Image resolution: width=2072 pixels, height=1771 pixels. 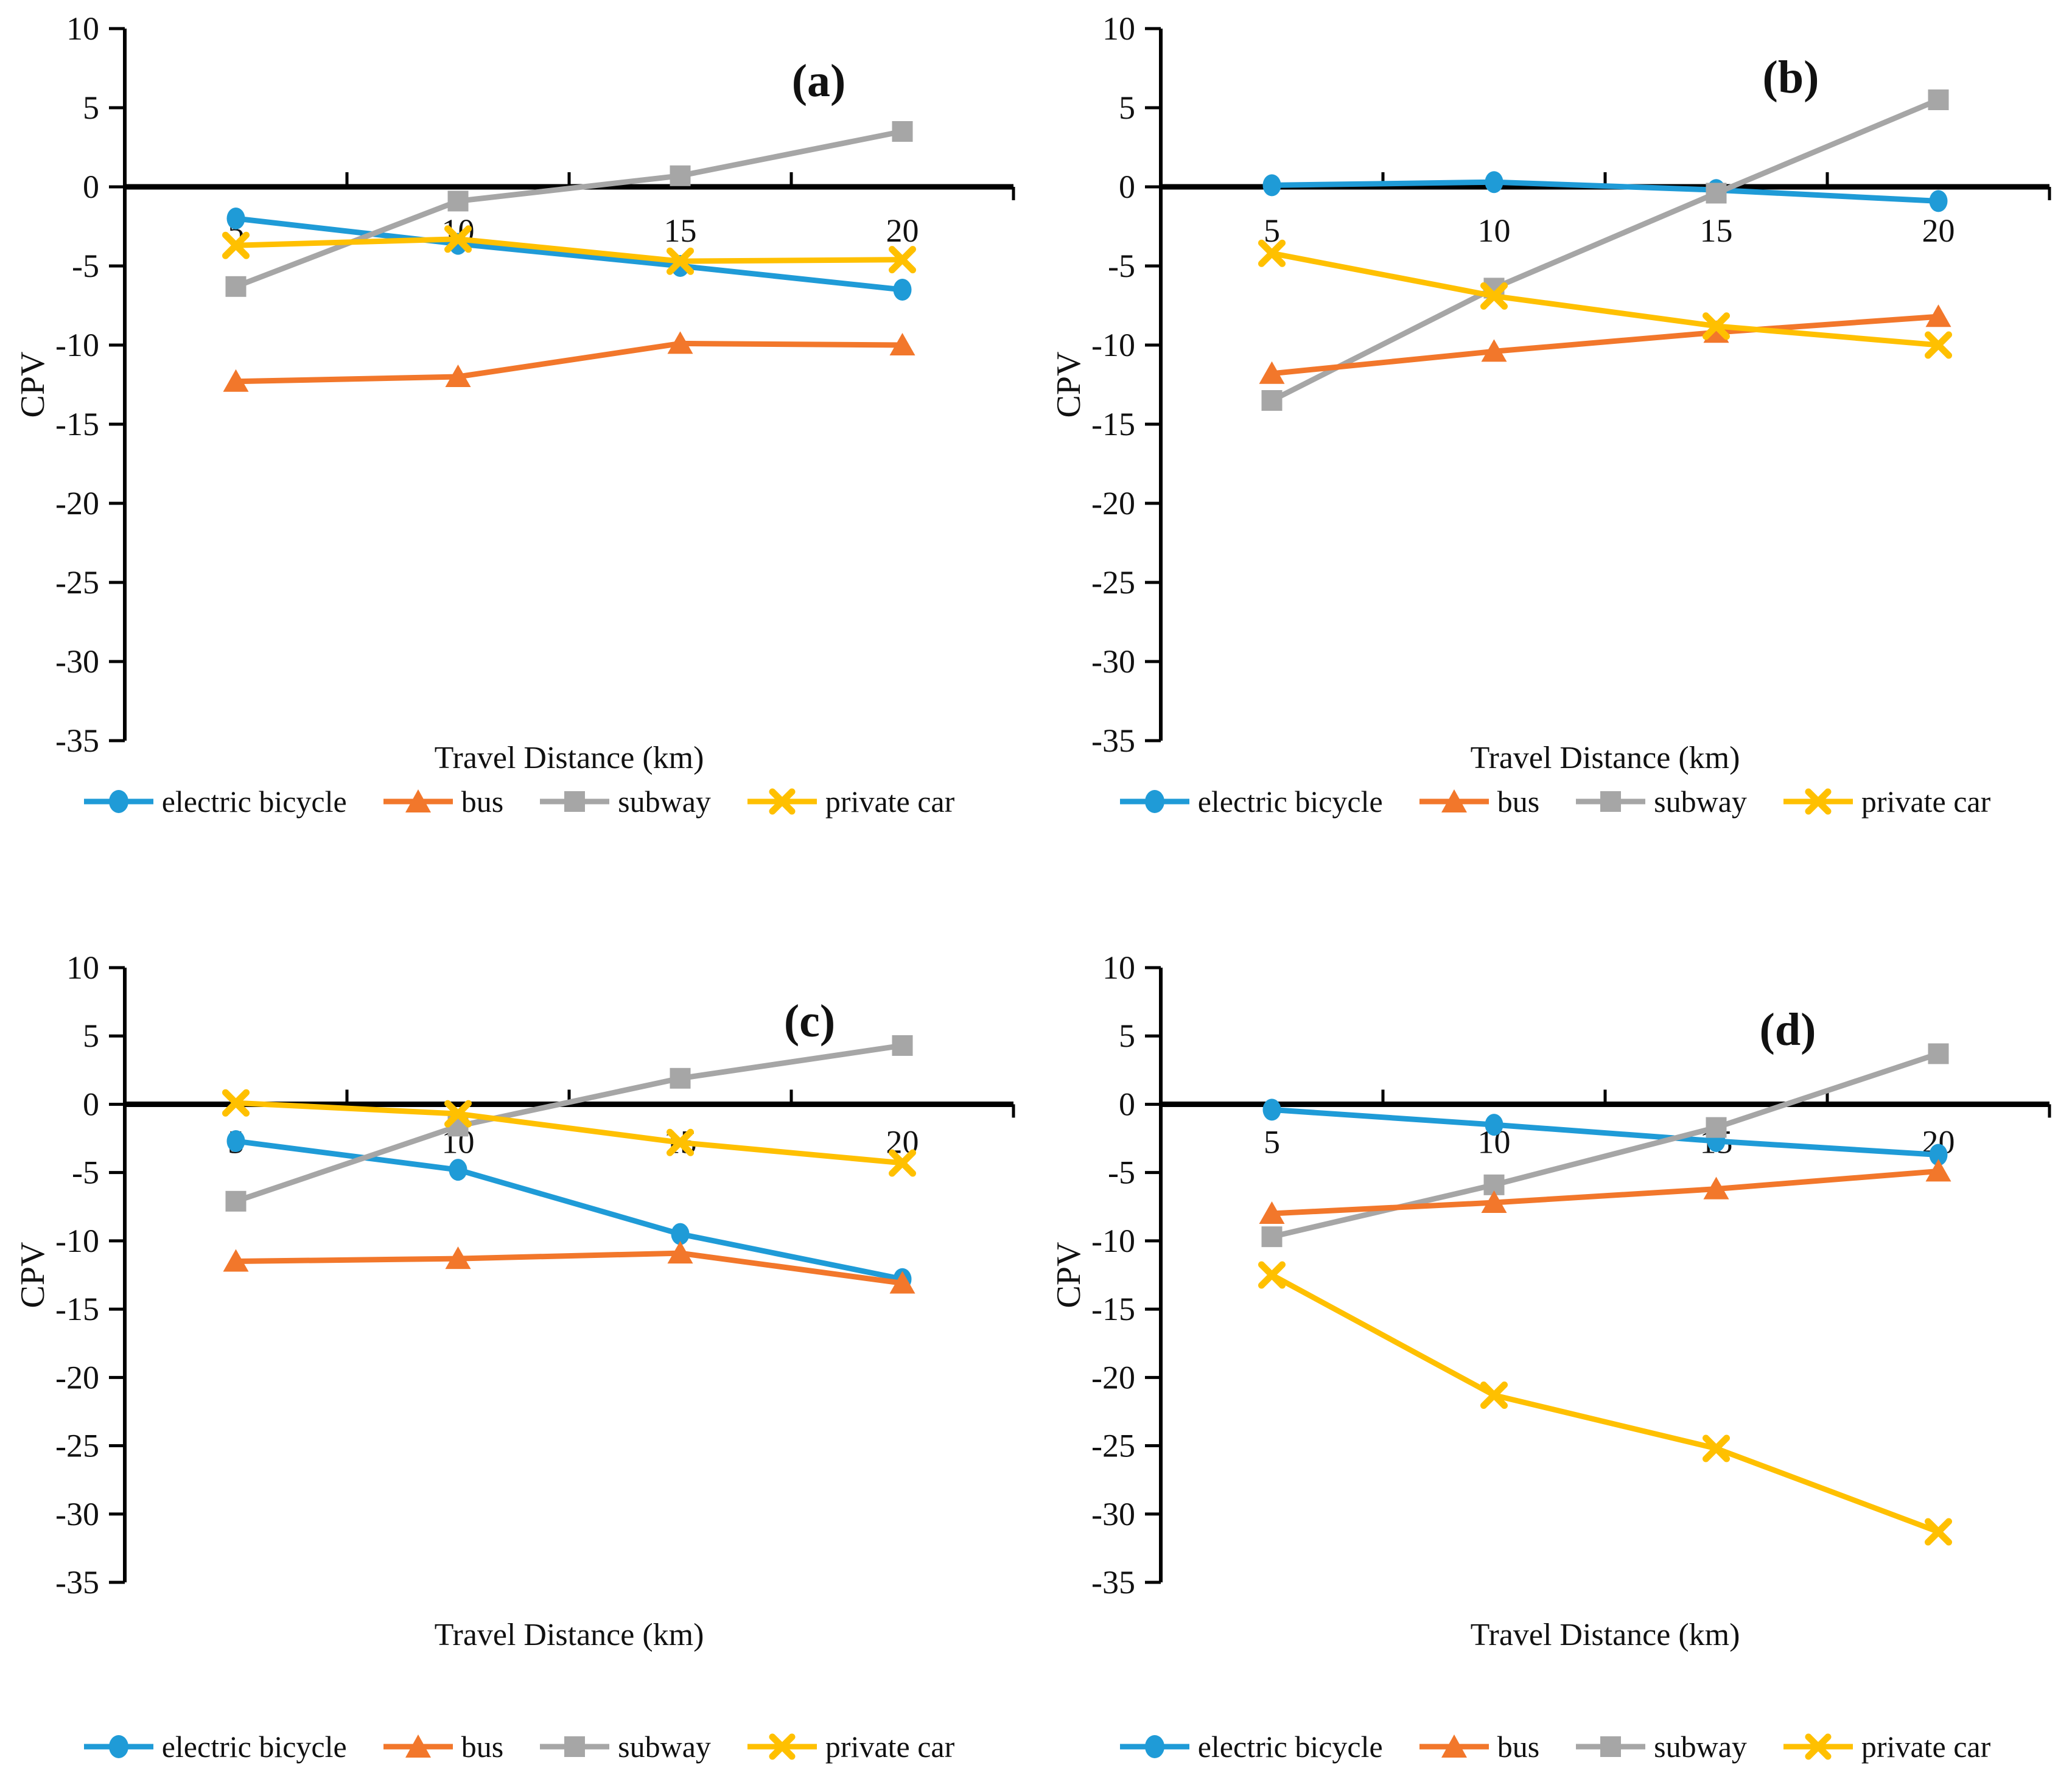 What do you see at coordinates (518, 1746) in the screenshot?
I see `legend-c: electric bicycle bus subway` at bounding box center [518, 1746].